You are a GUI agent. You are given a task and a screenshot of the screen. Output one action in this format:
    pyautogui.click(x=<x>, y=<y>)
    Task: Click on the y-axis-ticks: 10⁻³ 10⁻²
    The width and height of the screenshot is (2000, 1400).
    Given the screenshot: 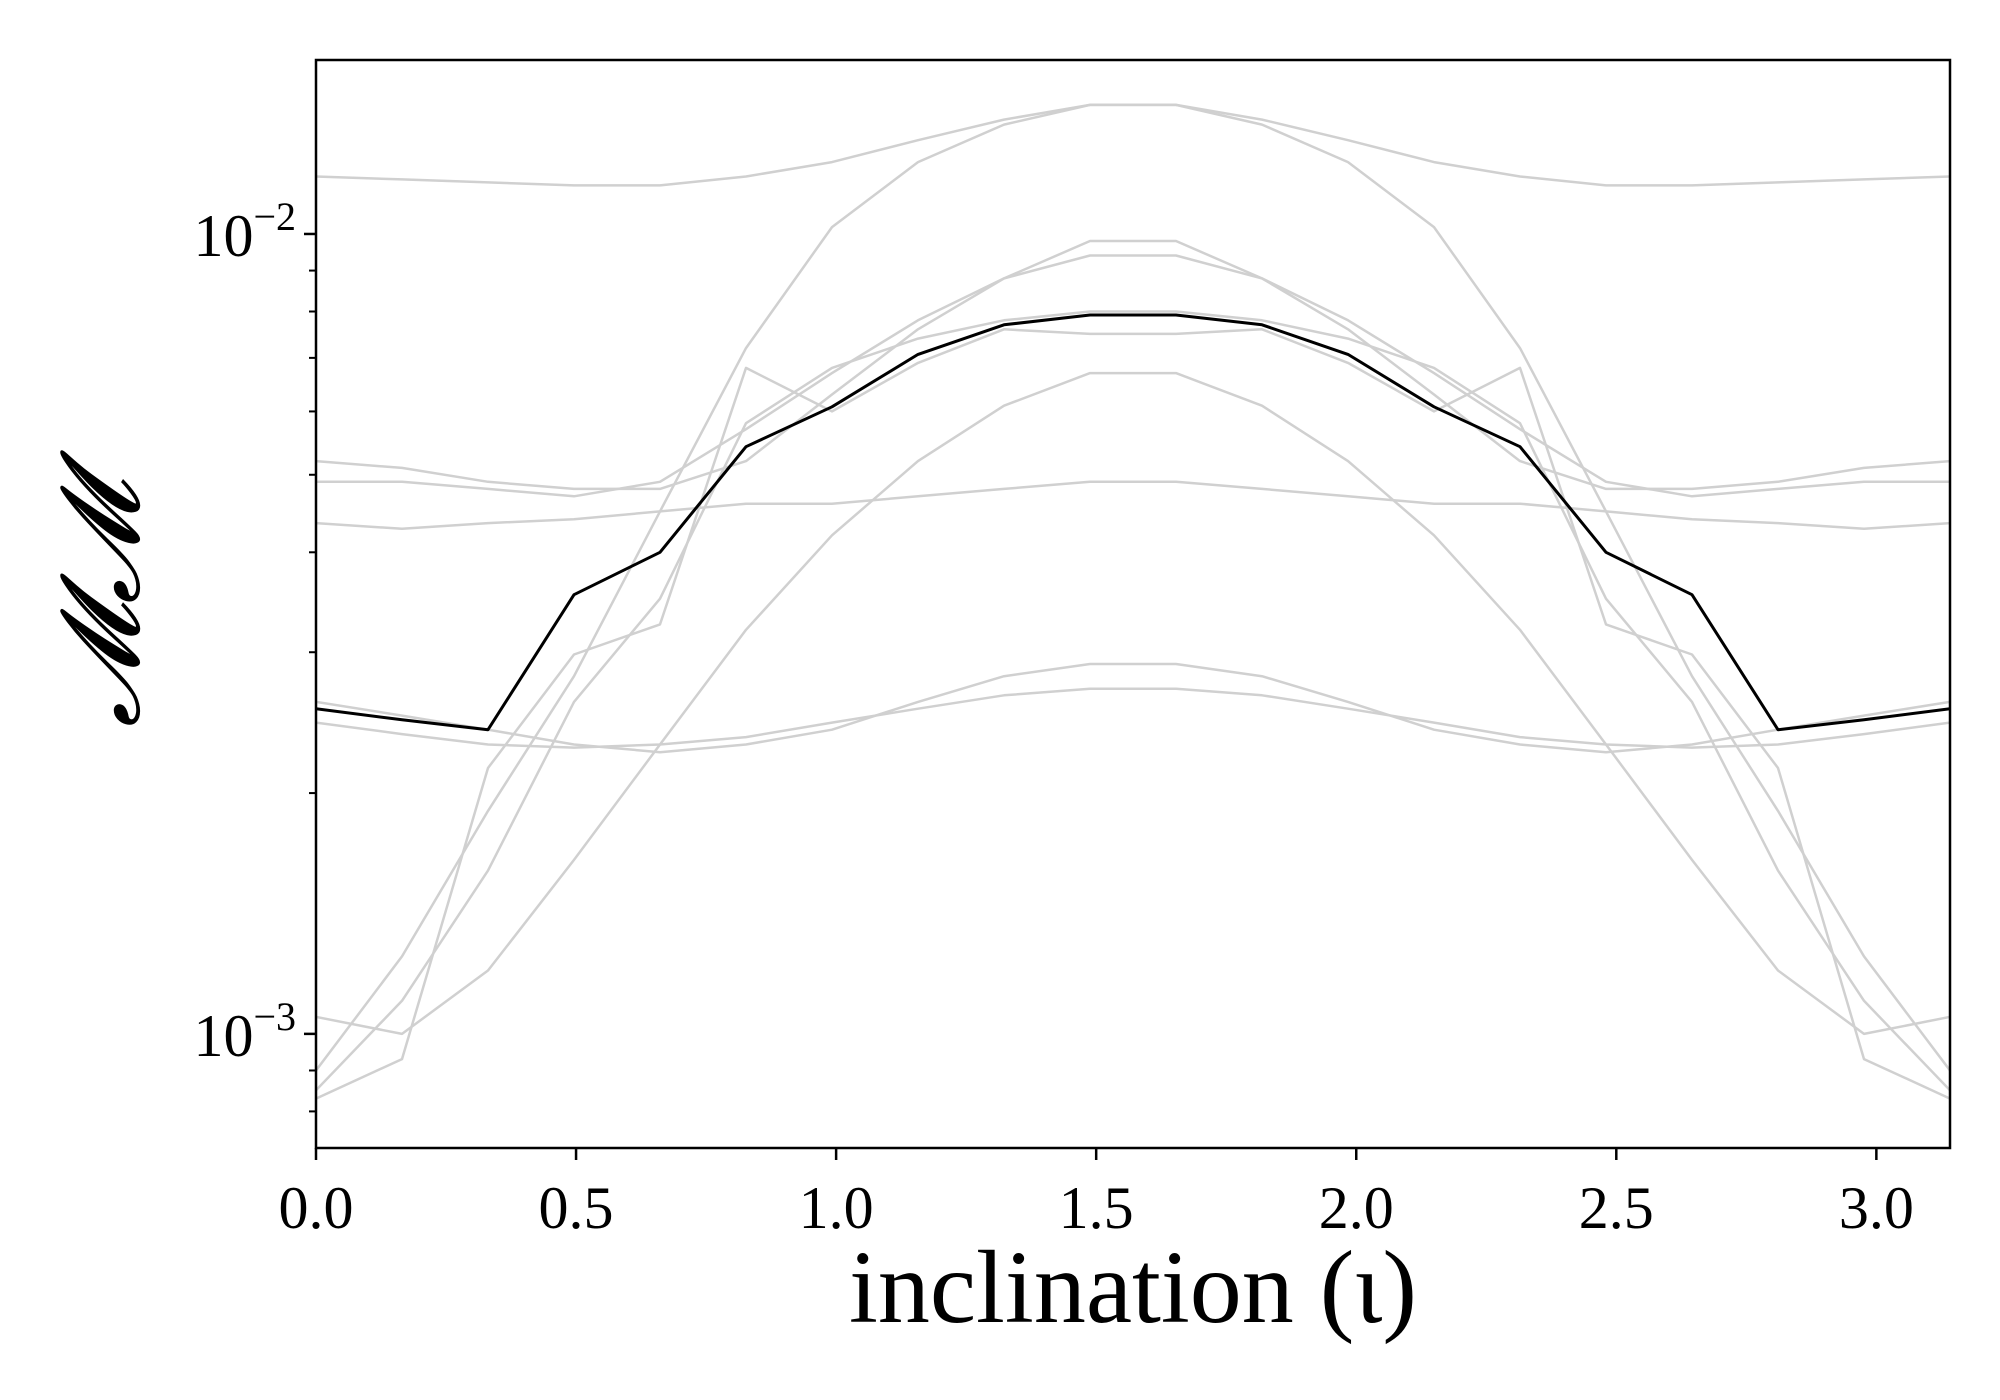 What is the action you would take?
    pyautogui.click(x=254, y=653)
    